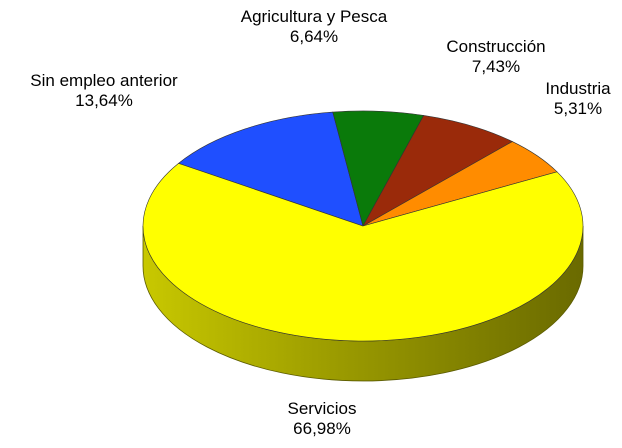 The image size is (622, 448). What do you see at coordinates (578, 108) in the screenshot?
I see `slice-value: 5,31%` at bounding box center [578, 108].